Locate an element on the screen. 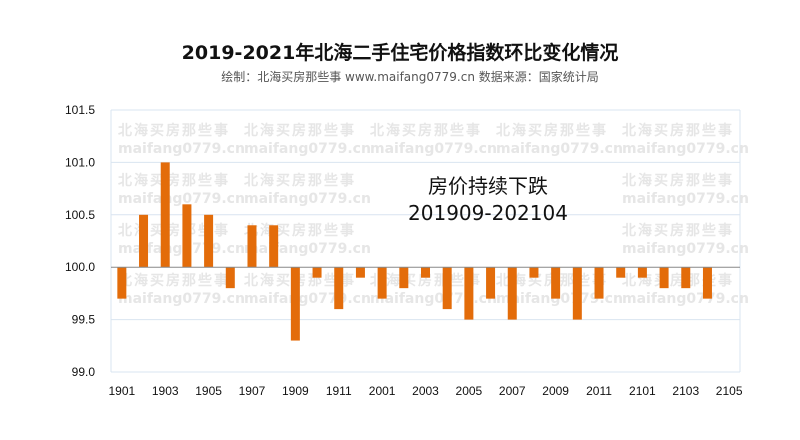  x-tick-label: 2003 is located at coordinates (425, 391).